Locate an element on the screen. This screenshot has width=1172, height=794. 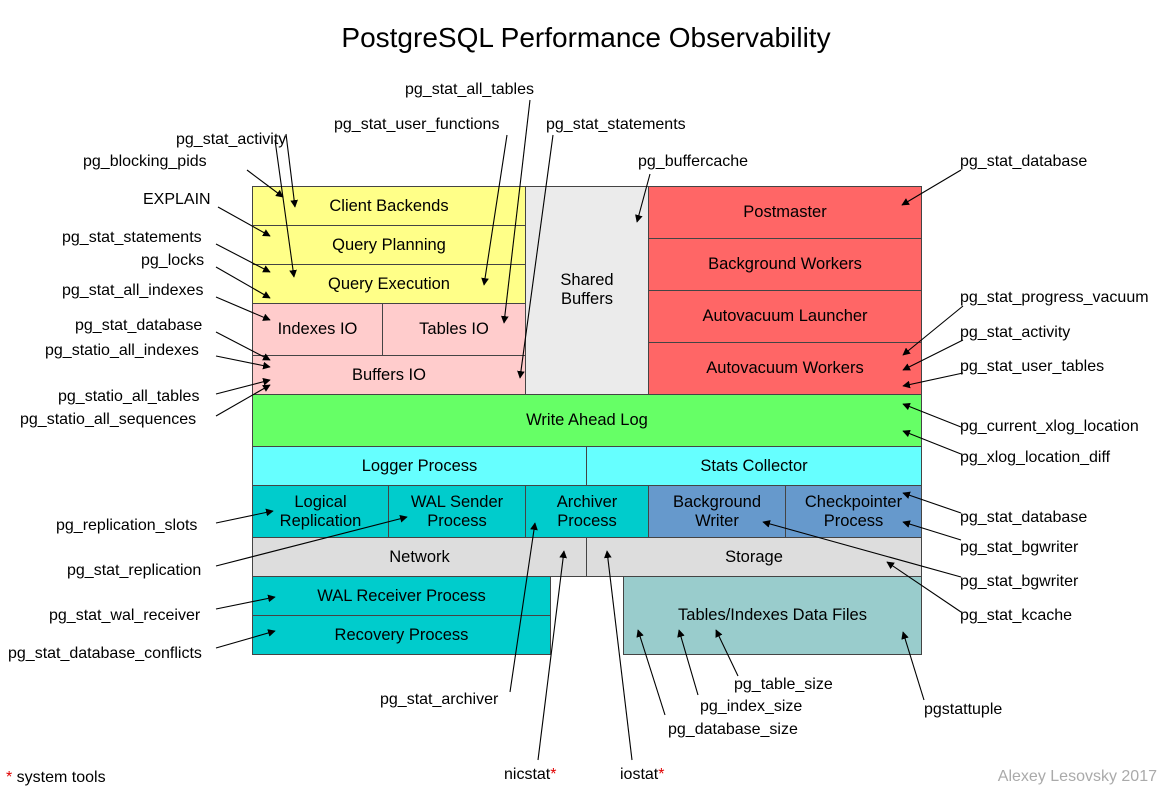
shared-buffers-box: Shared Buffers is located at coordinates (587, 290).